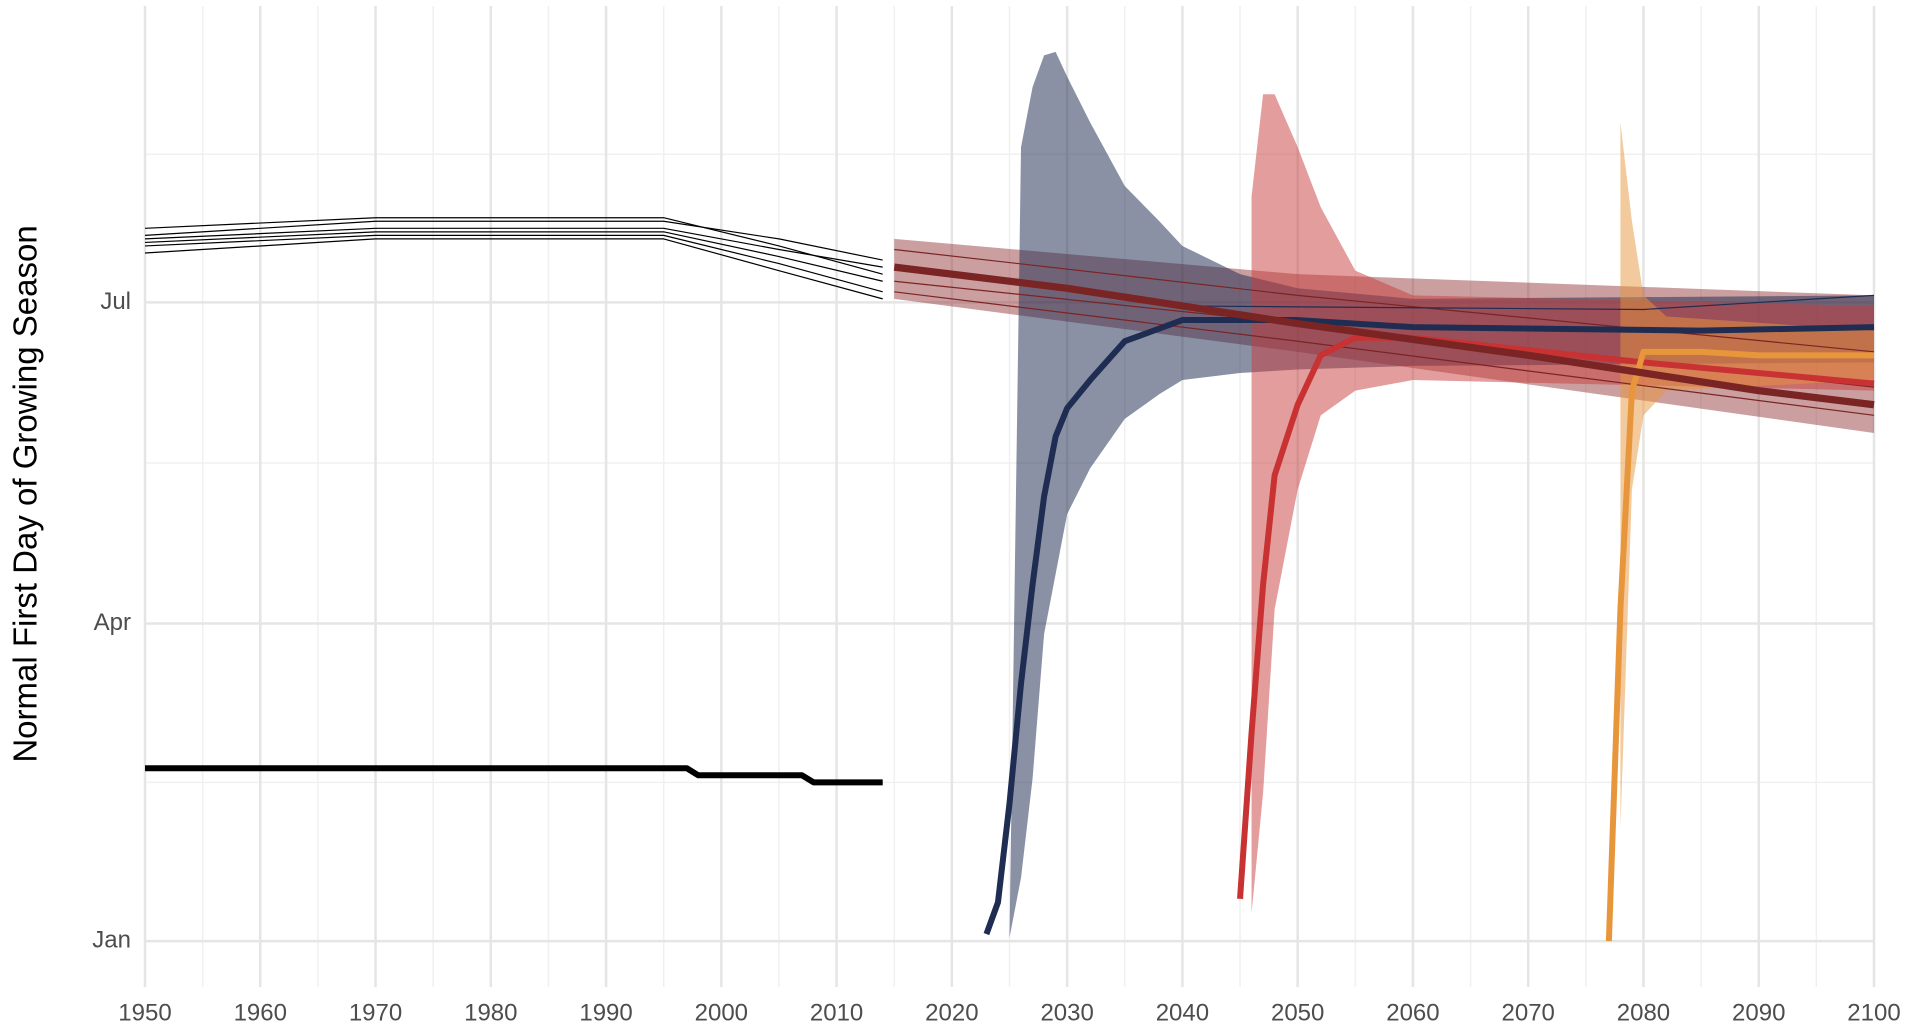 The image size is (1911, 1032). I want to click on x-tick-label: 2020, so click(951, 1012).